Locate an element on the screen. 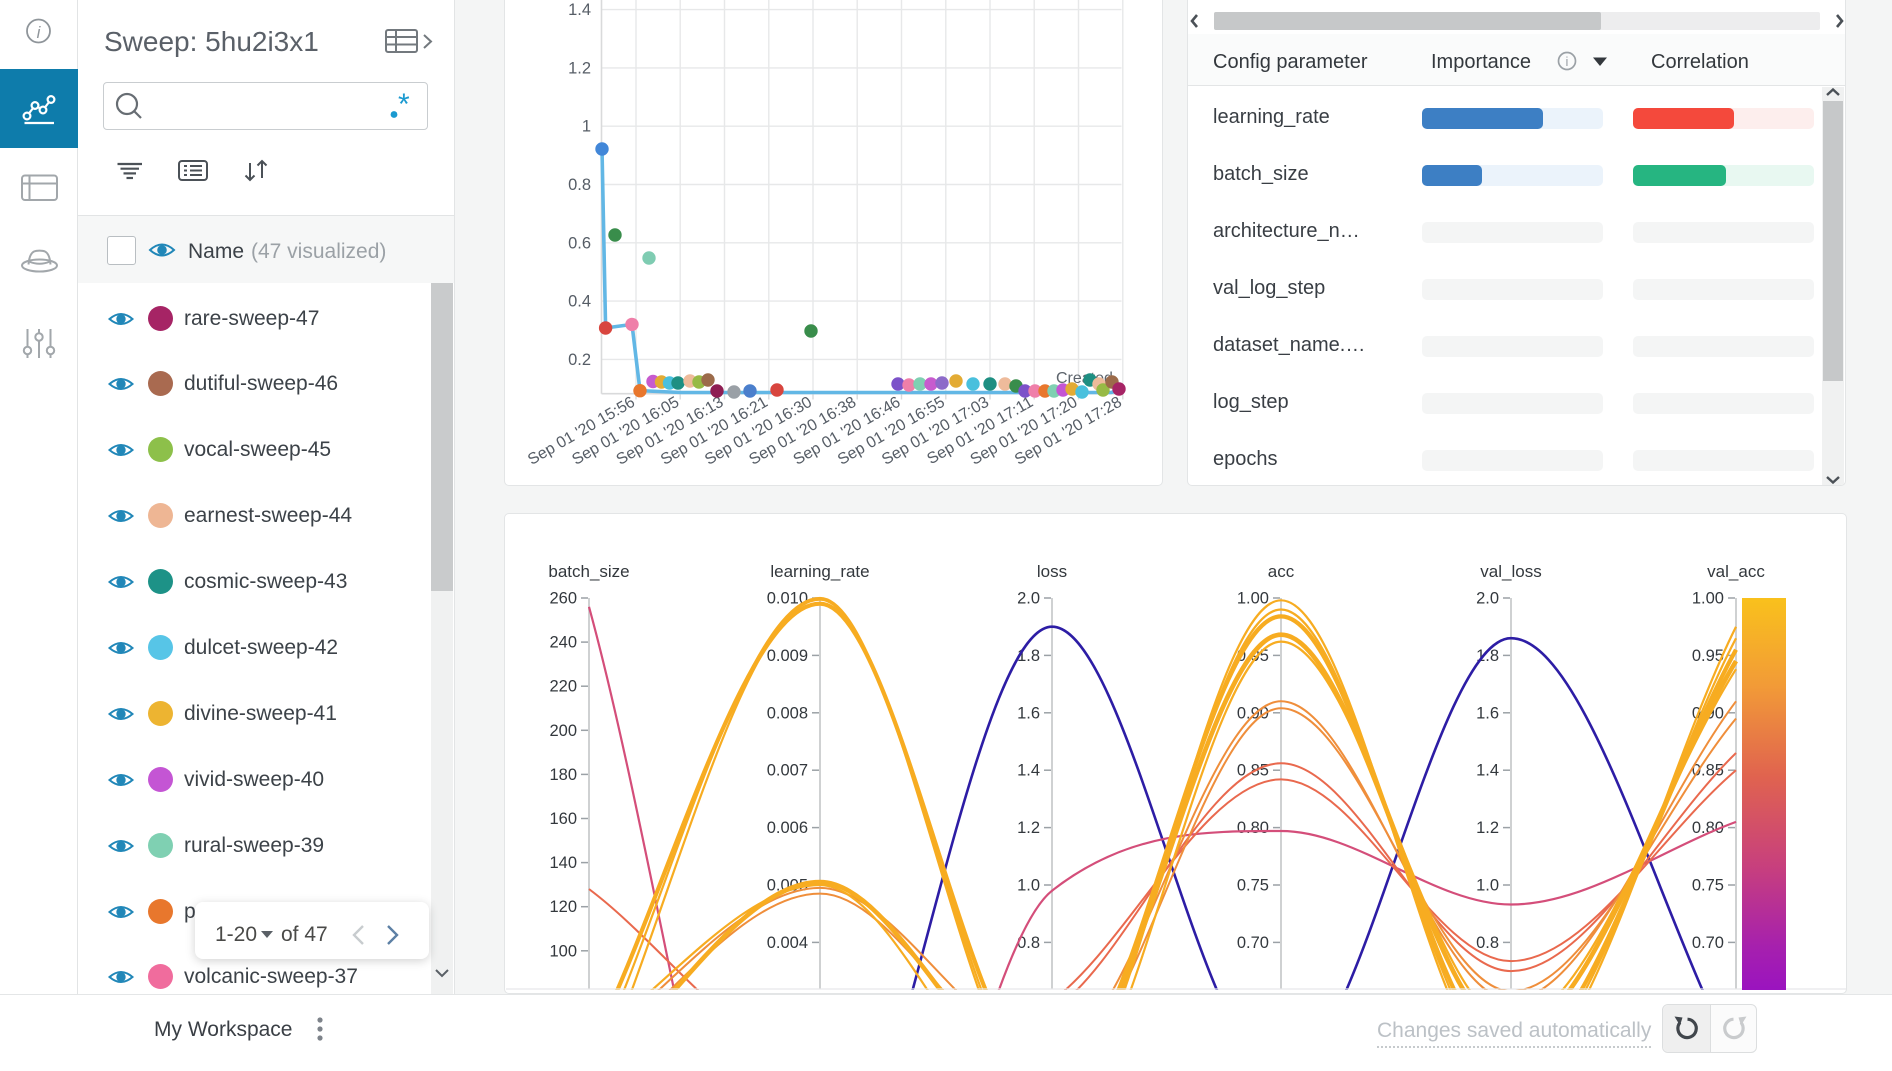  svg-text: acc is located at coordinates (1281, 571).